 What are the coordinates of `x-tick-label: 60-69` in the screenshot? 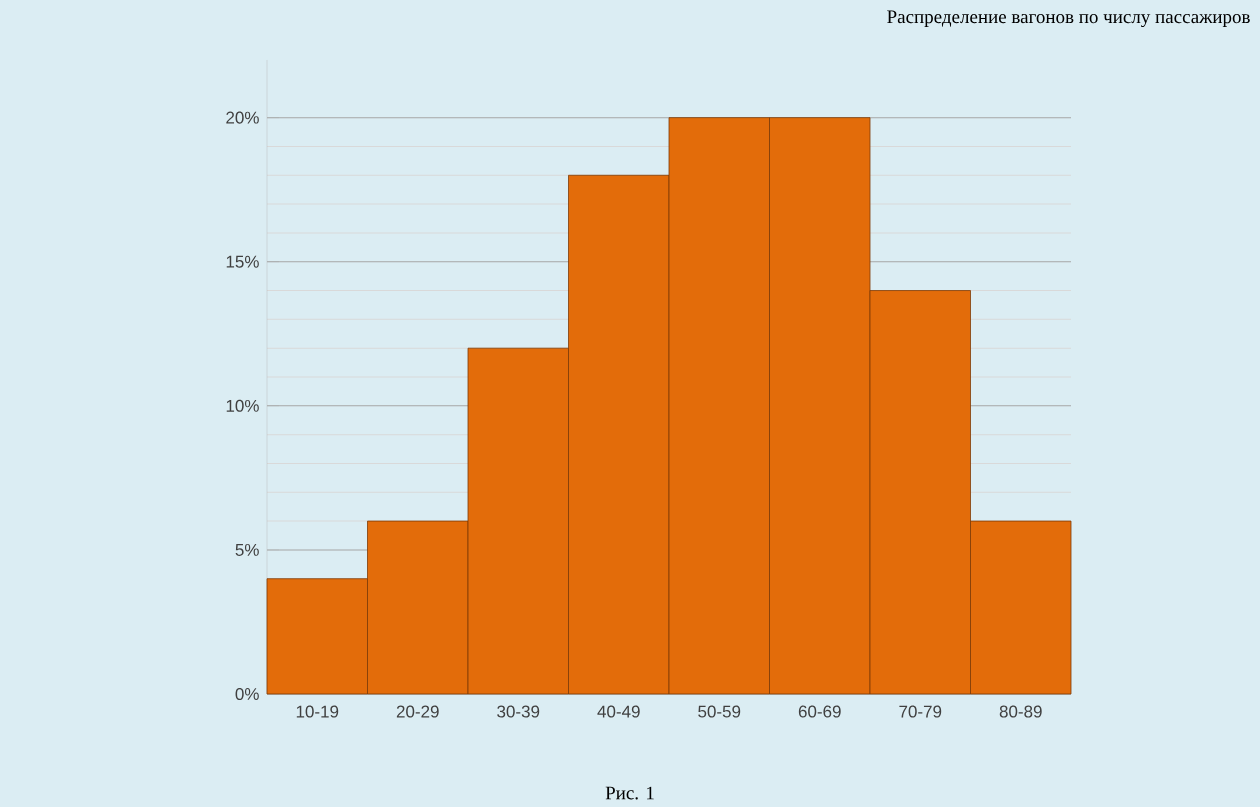 It's located at (819, 711).